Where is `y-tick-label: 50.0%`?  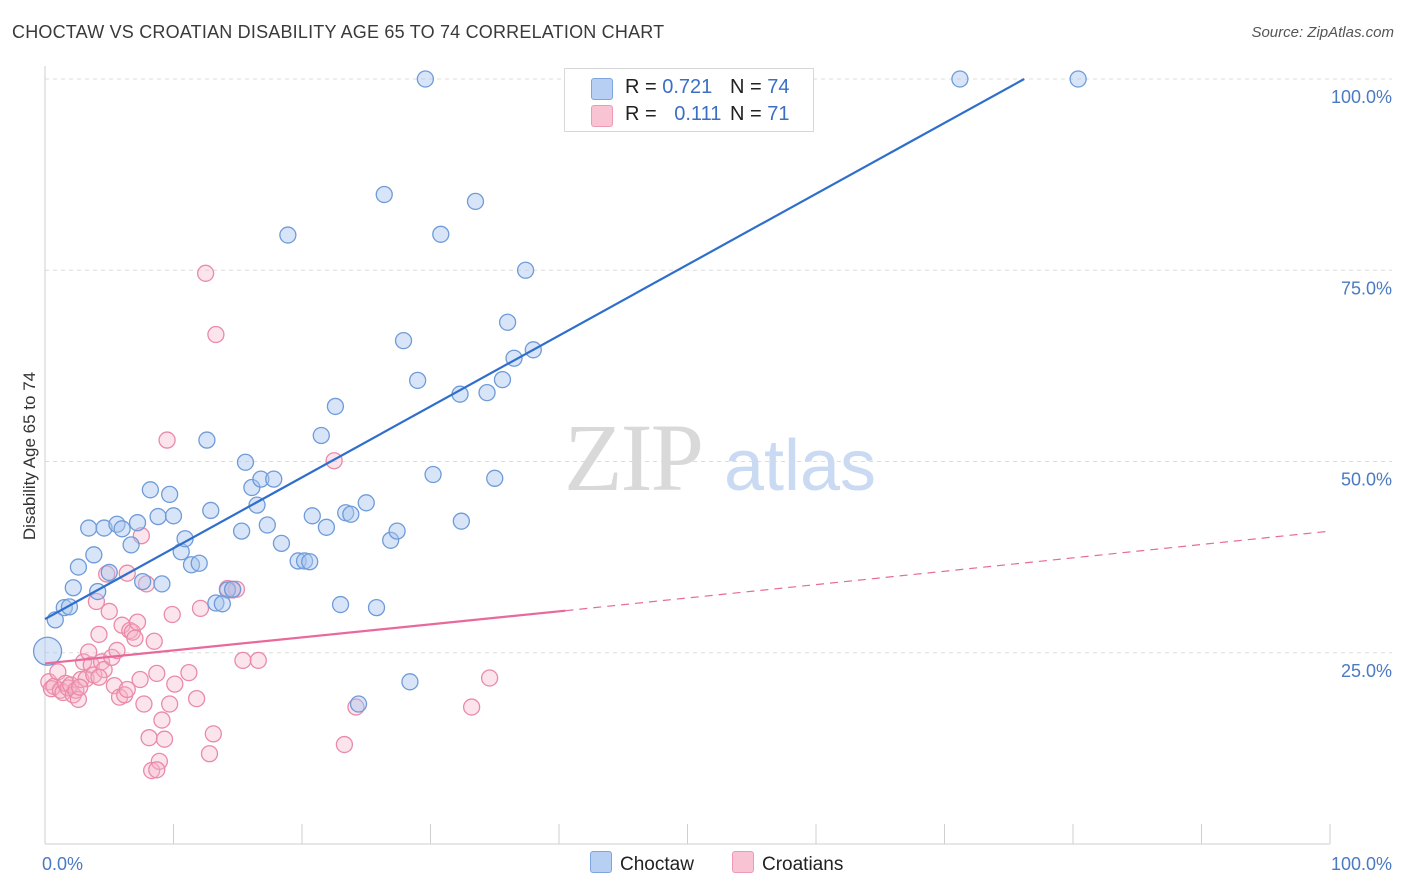
y-tick-label: 50.0% is located at coordinates (1366, 480).